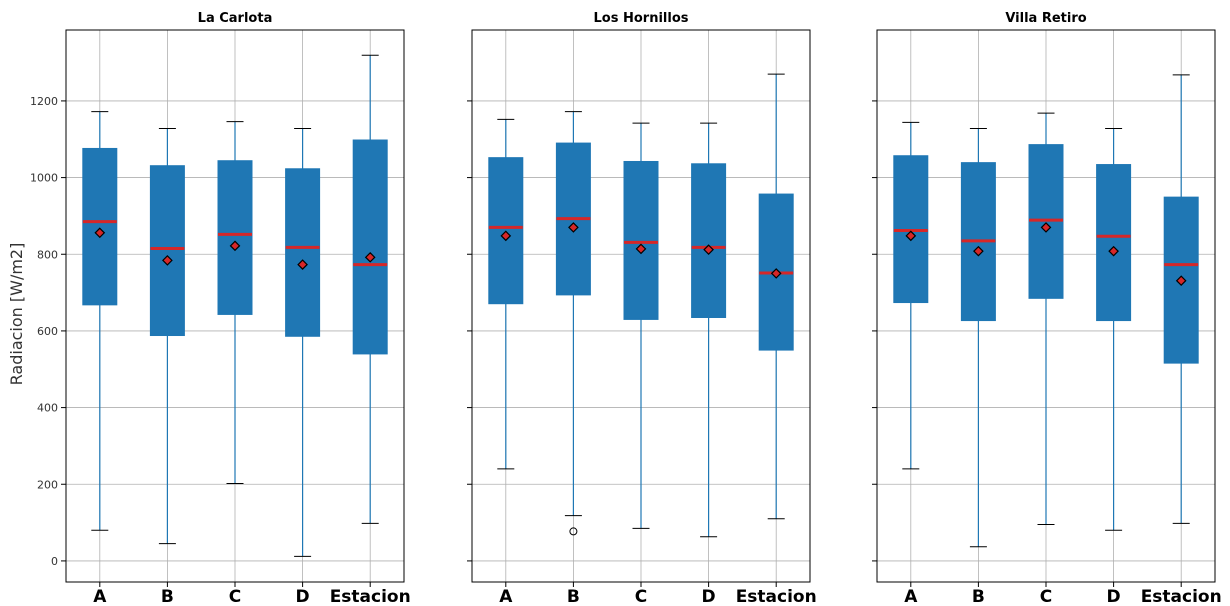  What do you see at coordinates (1045, 18) in the screenshot?
I see `panel-title: Villa Retiro` at bounding box center [1045, 18].